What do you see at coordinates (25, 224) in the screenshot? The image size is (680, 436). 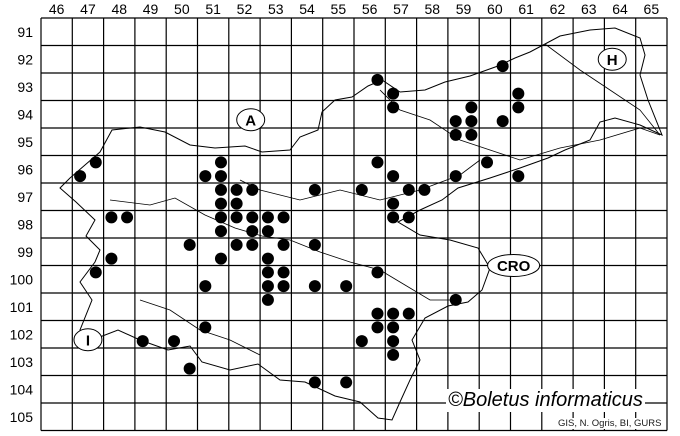 I see `row-label: 98` at bounding box center [25, 224].